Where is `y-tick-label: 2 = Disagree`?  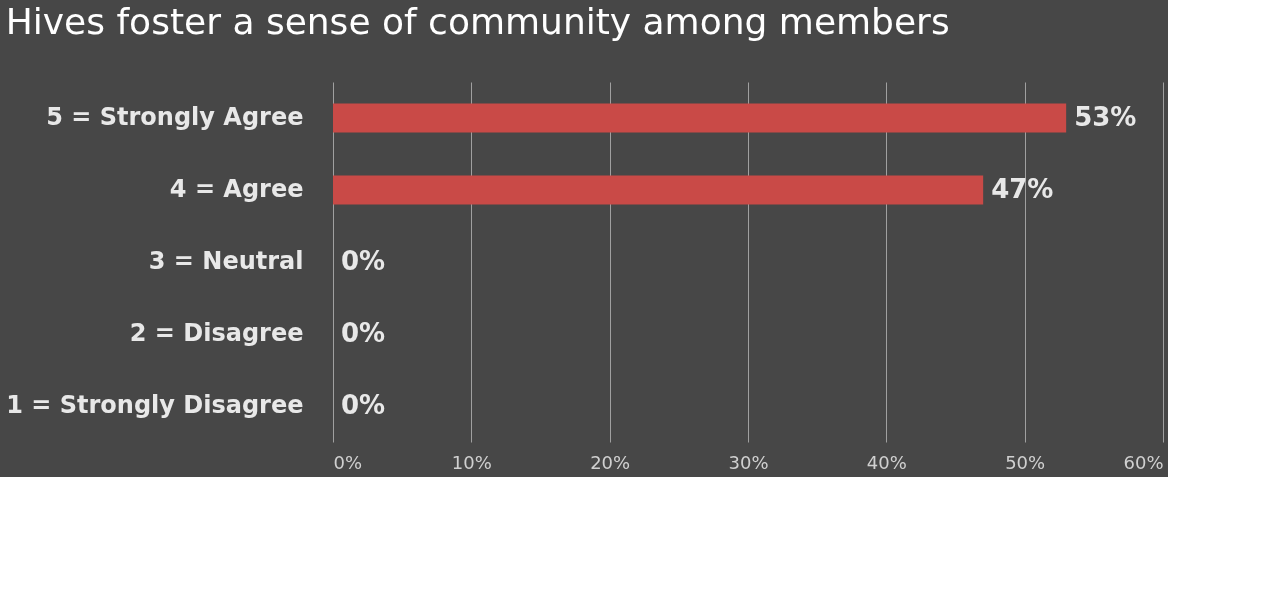
y-tick-label: 2 = Disagree is located at coordinates (216, 333).